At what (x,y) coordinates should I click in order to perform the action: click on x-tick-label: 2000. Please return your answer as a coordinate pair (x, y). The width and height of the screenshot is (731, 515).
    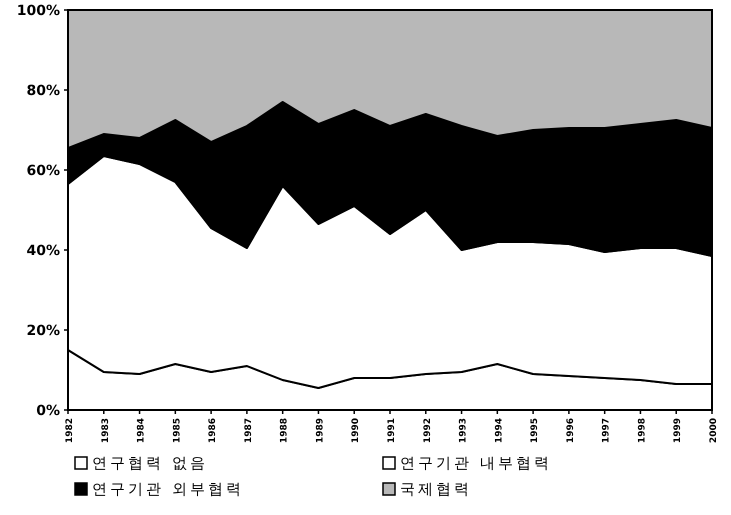
    Looking at the image, I should click on (714, 431).